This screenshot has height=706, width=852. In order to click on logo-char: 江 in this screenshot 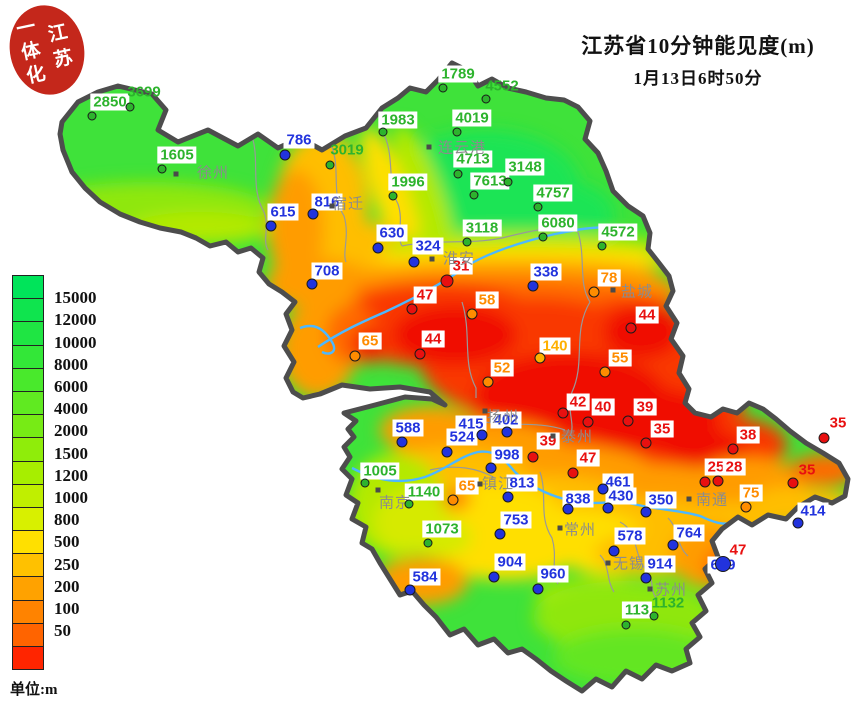, I will do `click(57, 33)`.